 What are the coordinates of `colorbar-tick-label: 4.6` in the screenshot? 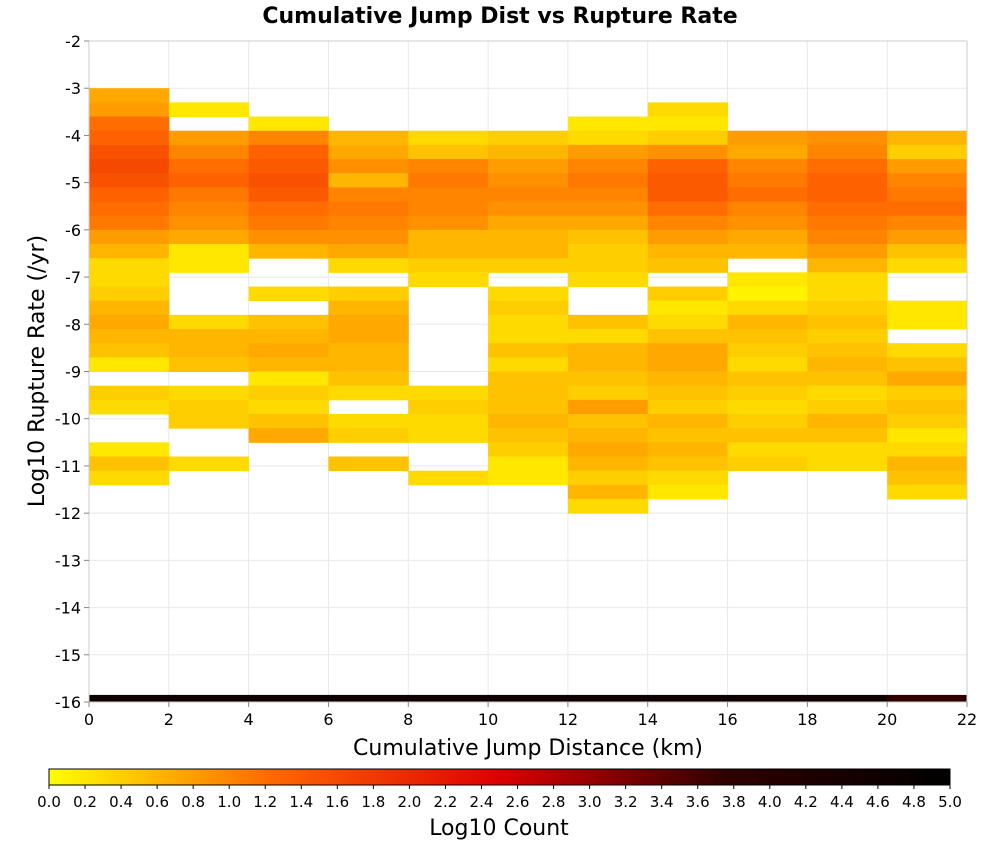 It's located at (878, 802).